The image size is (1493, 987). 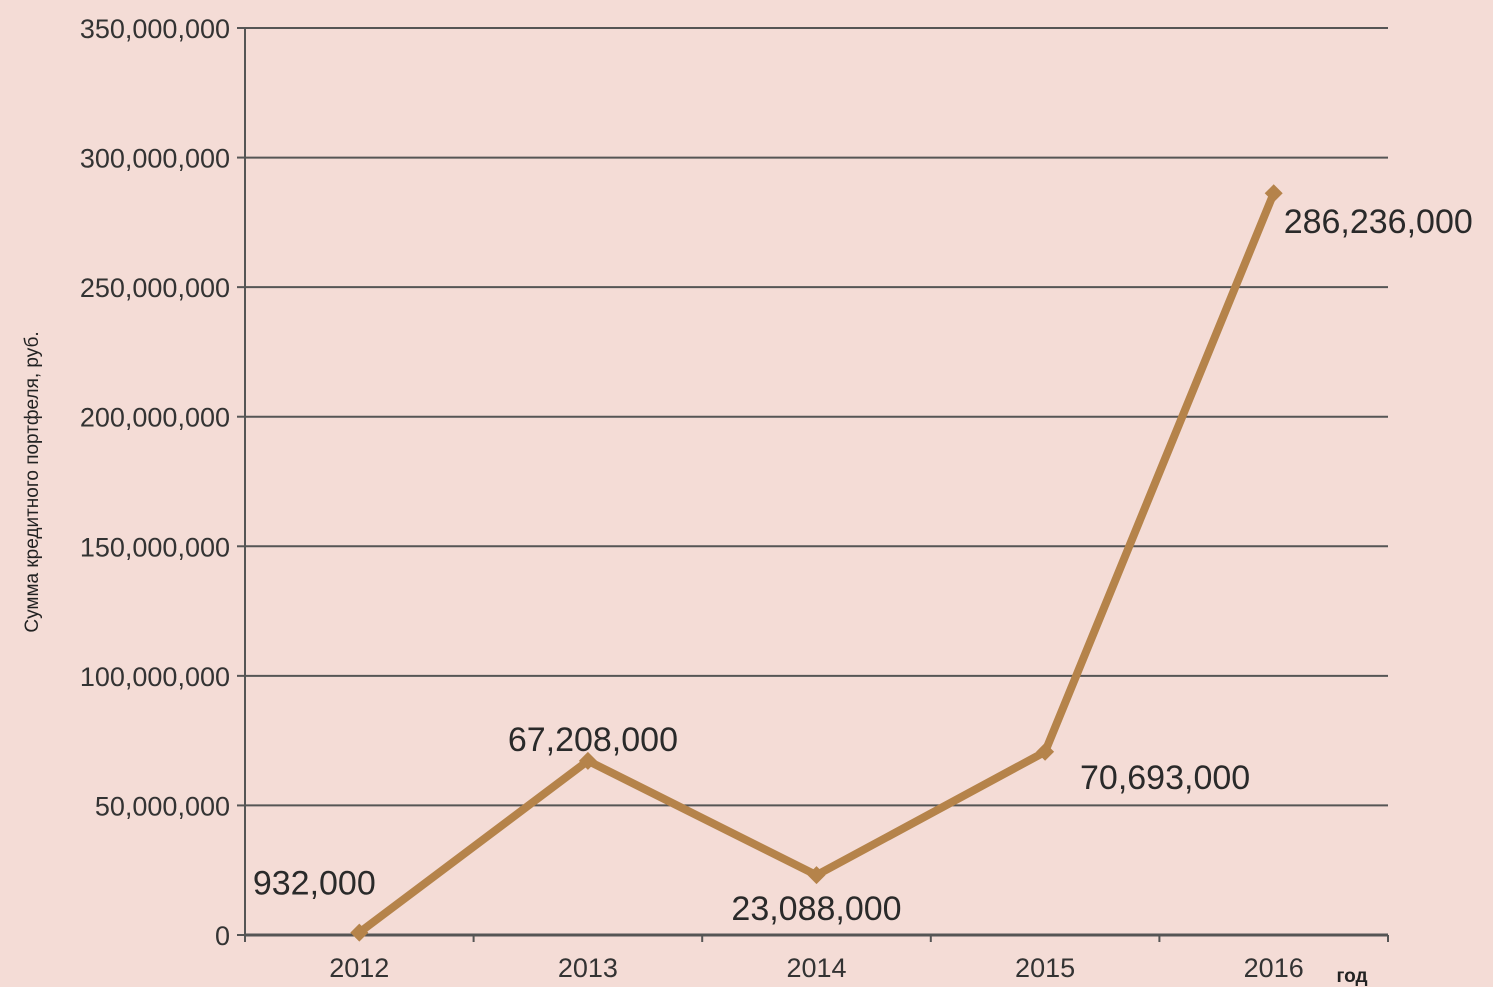 What do you see at coordinates (816, 968) in the screenshot?
I see `x-tick-label: 2014` at bounding box center [816, 968].